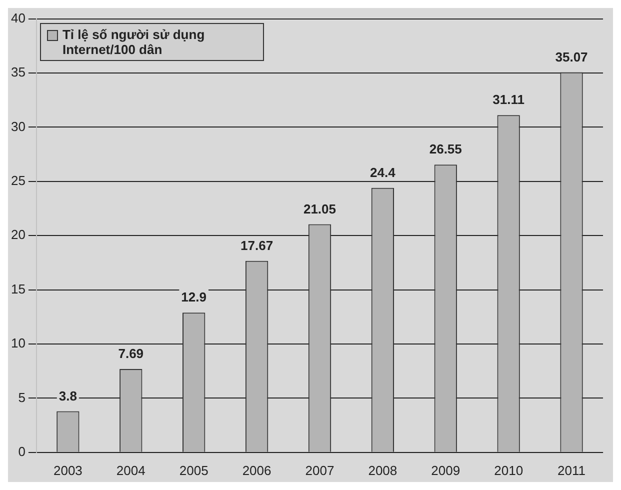  I want to click on y-tick-label: 25, so click(18, 180).